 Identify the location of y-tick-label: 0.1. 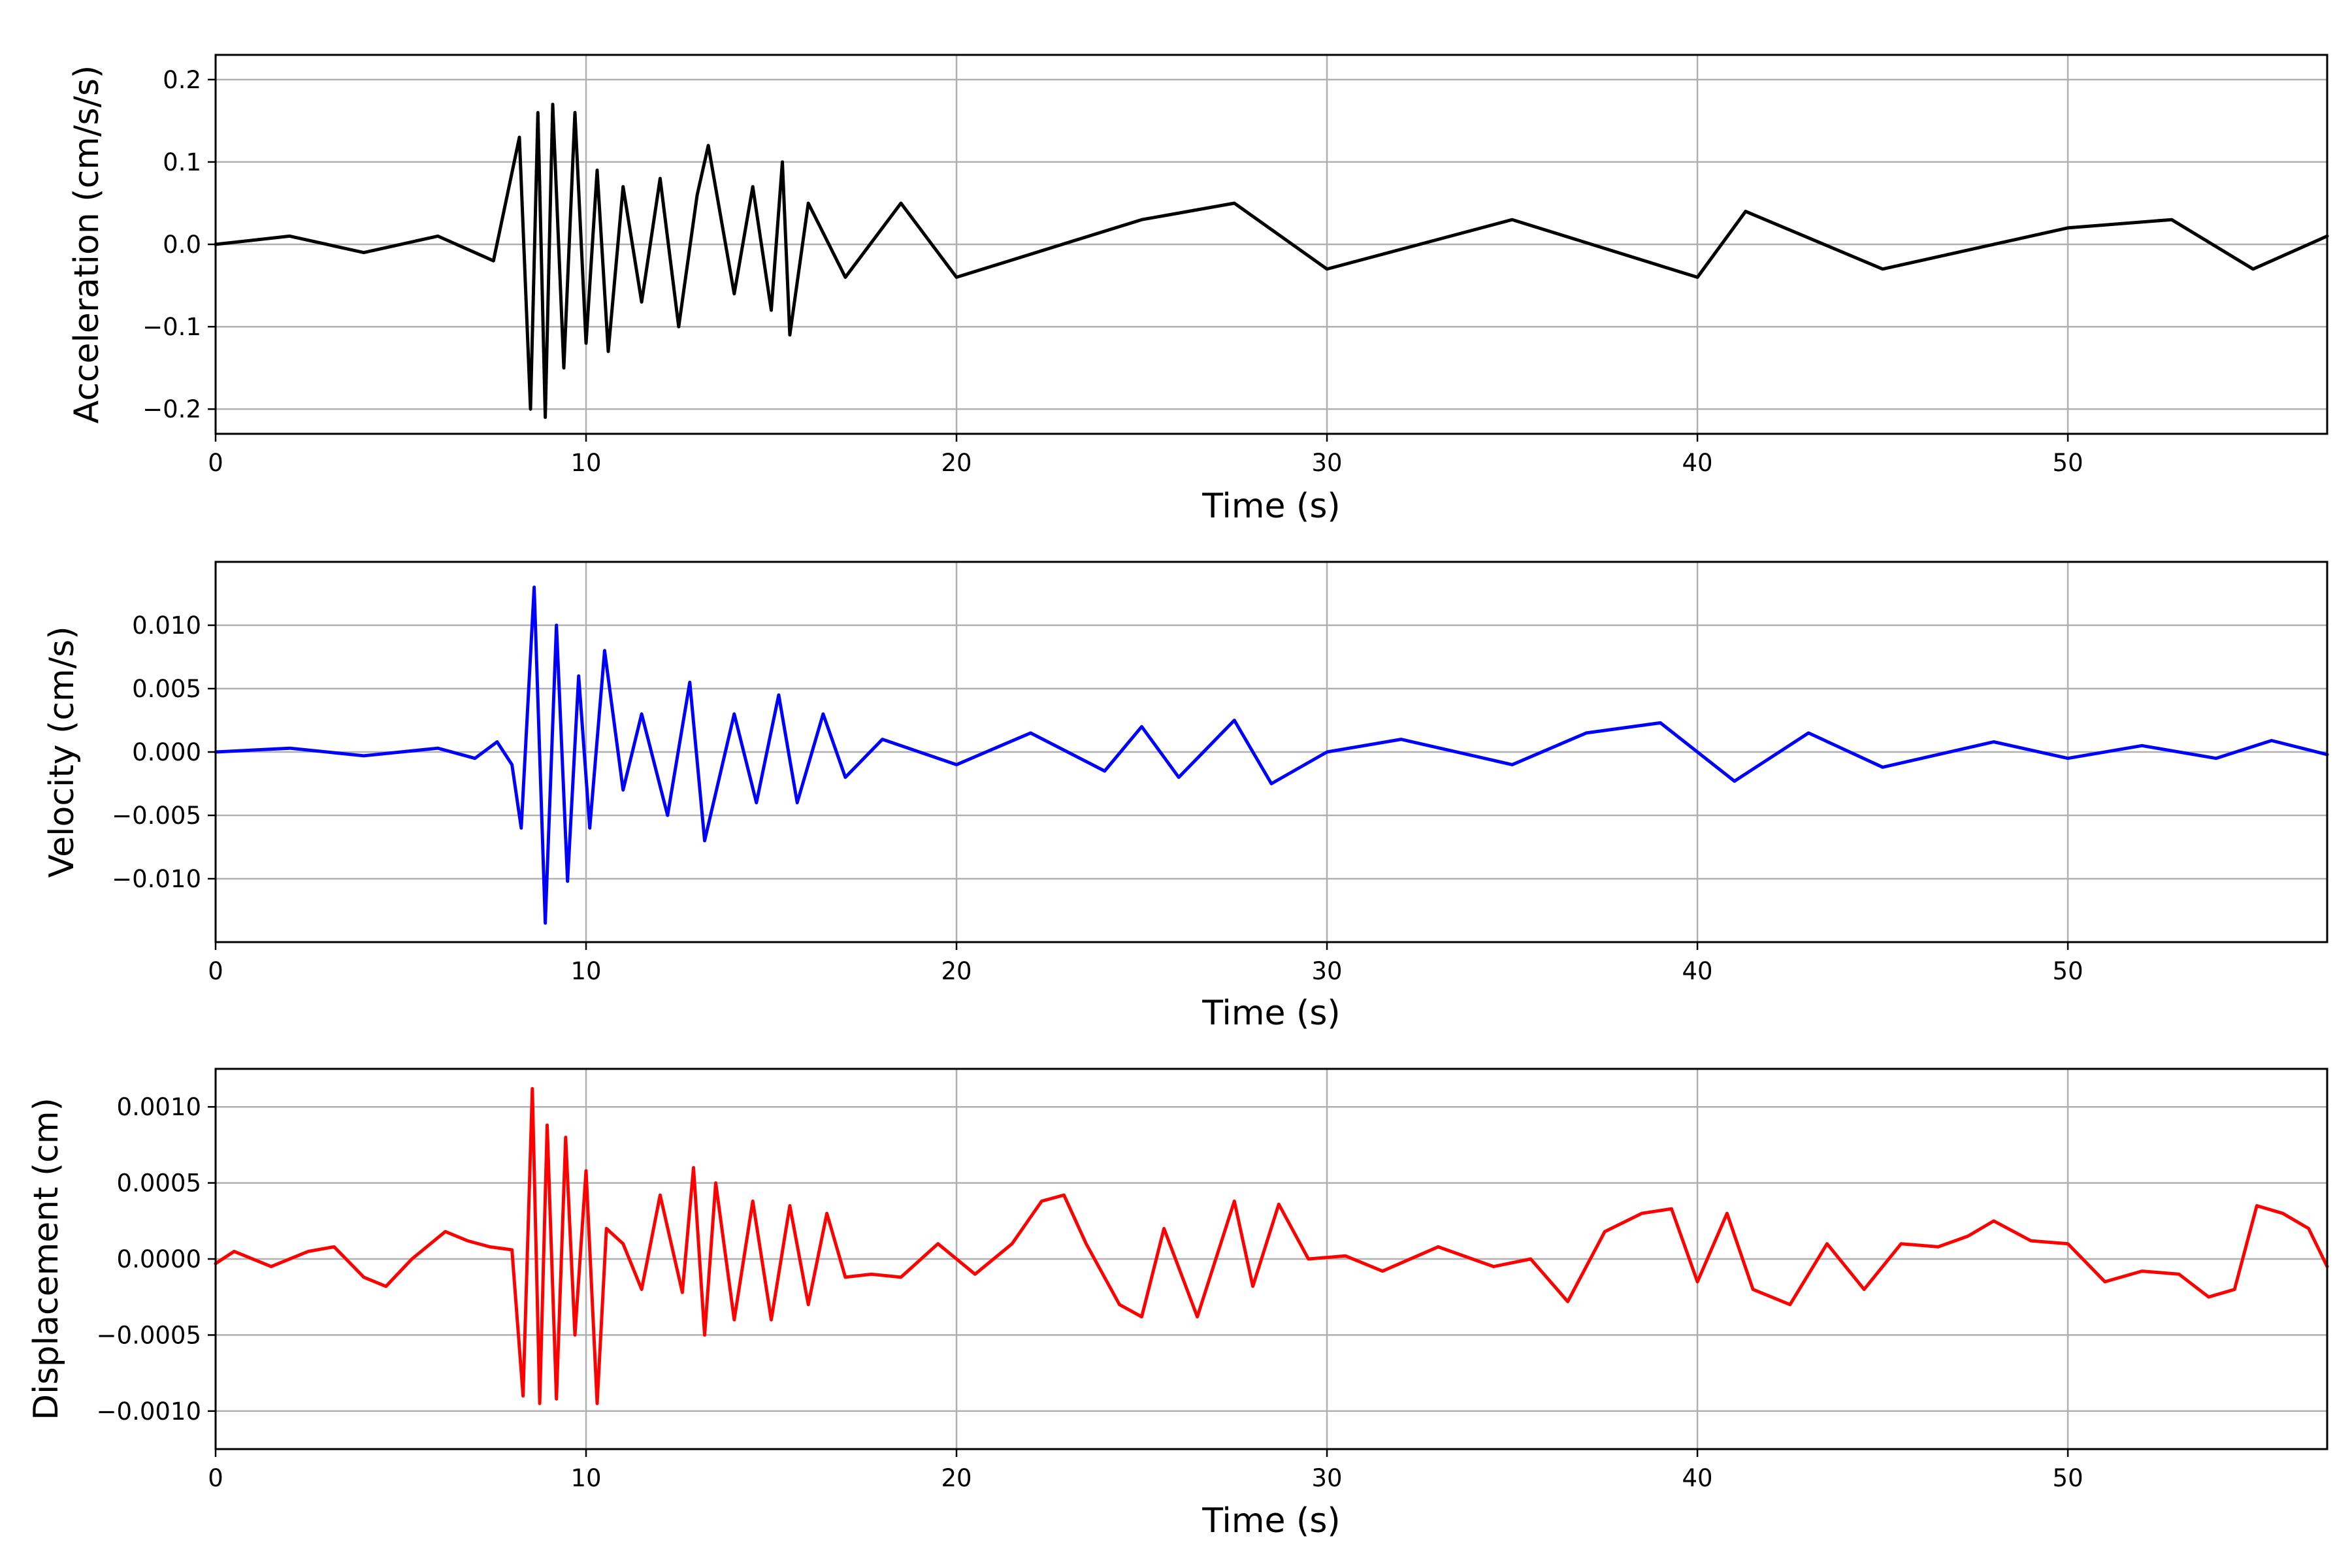
(182, 162).